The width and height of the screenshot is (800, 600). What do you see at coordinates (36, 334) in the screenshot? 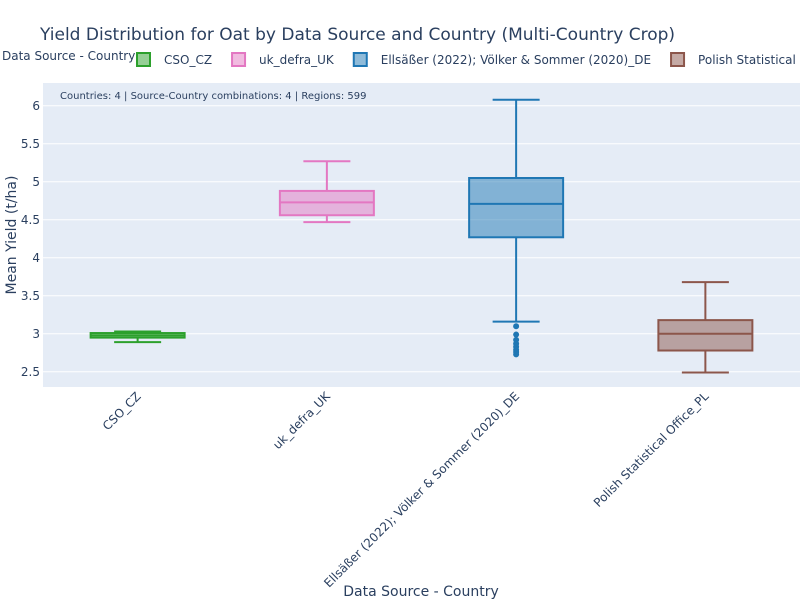
I see `y-tick-label: 3` at bounding box center [36, 334].